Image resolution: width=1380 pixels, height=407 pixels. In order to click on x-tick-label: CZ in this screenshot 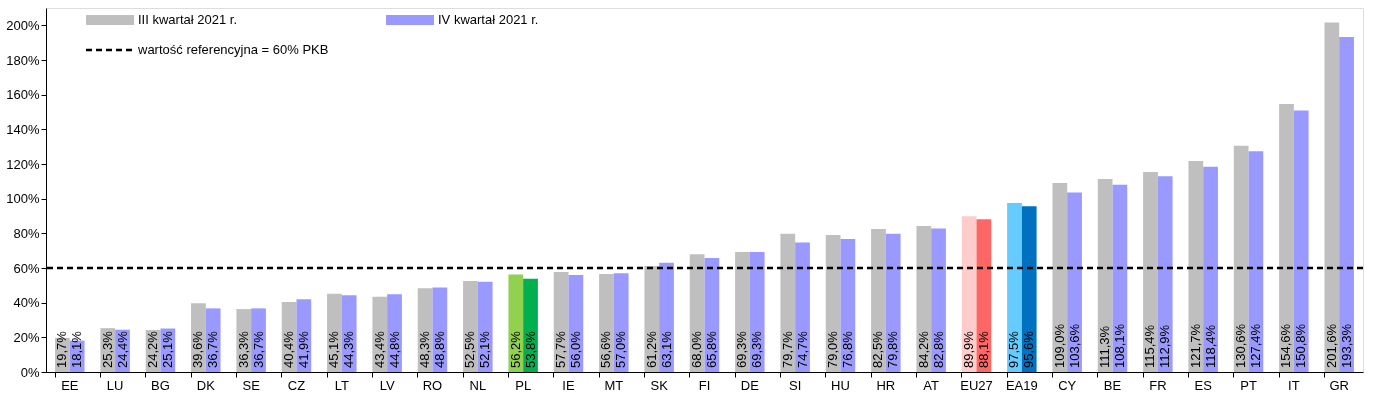, I will do `click(296, 385)`.